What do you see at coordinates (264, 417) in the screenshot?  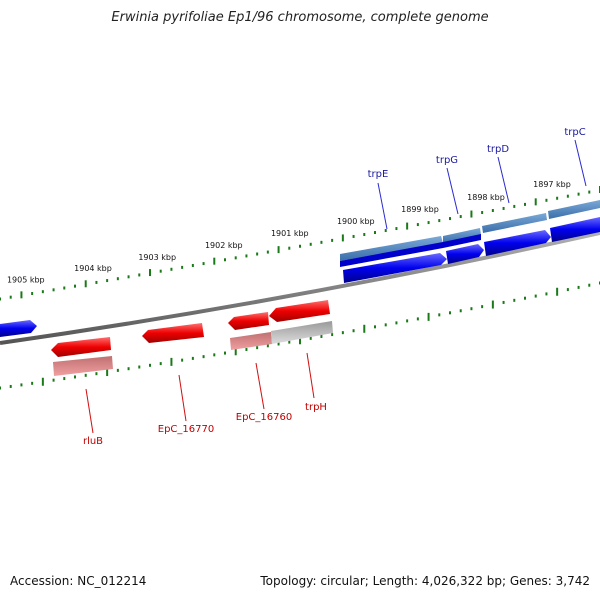 I see `gene-label-epc_16760: EpC_16760` at bounding box center [264, 417].